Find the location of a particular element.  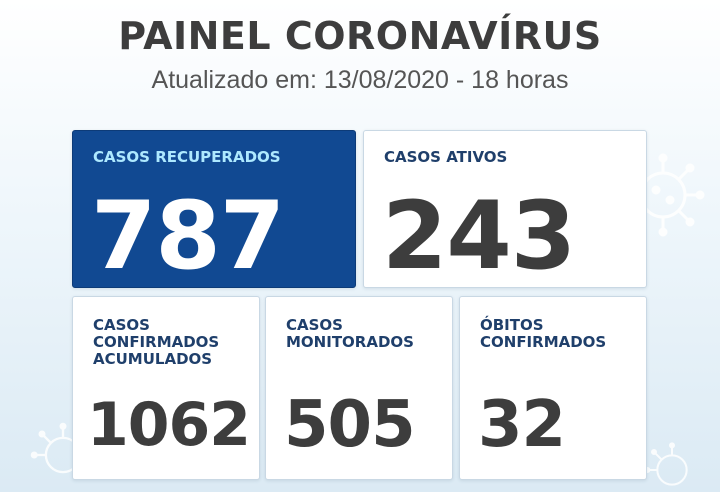

card-casos-ativos: CASOS ATIVOS 243 is located at coordinates (505, 209).